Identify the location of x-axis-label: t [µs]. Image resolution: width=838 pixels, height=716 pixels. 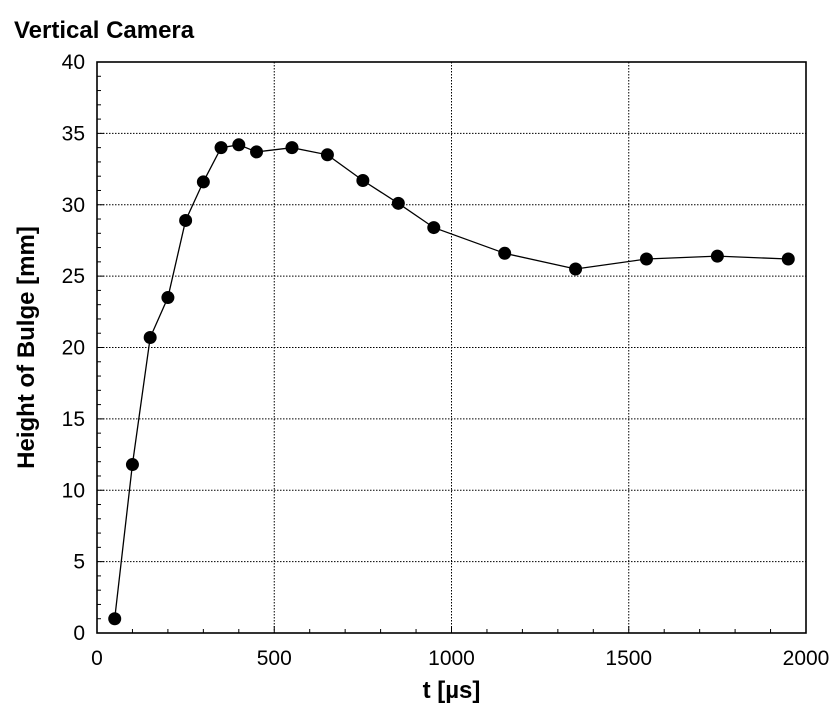
(452, 690).